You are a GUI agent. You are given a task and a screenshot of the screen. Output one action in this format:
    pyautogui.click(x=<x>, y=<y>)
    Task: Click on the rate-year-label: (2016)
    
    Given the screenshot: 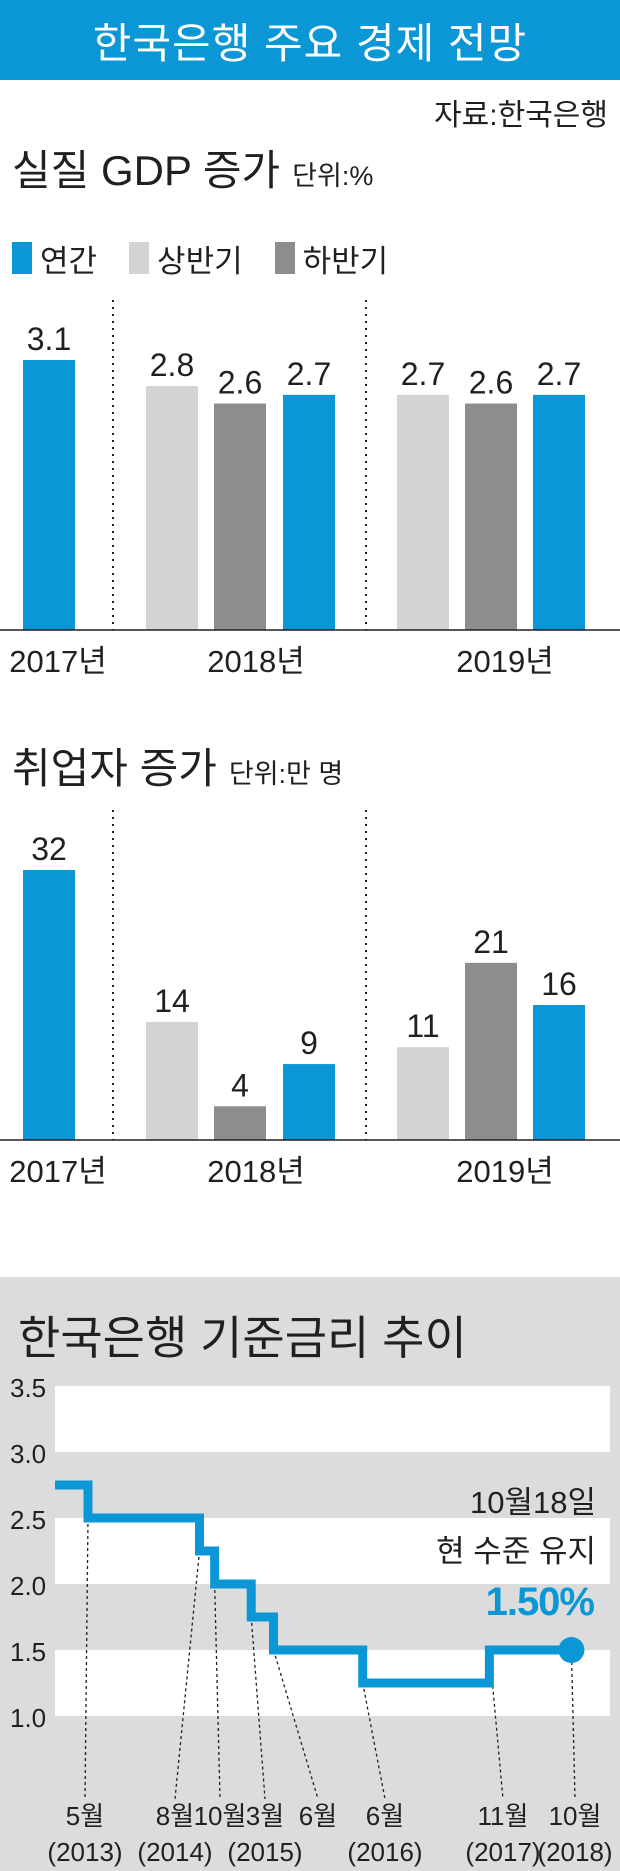 What is the action you would take?
    pyautogui.click(x=384, y=1852)
    